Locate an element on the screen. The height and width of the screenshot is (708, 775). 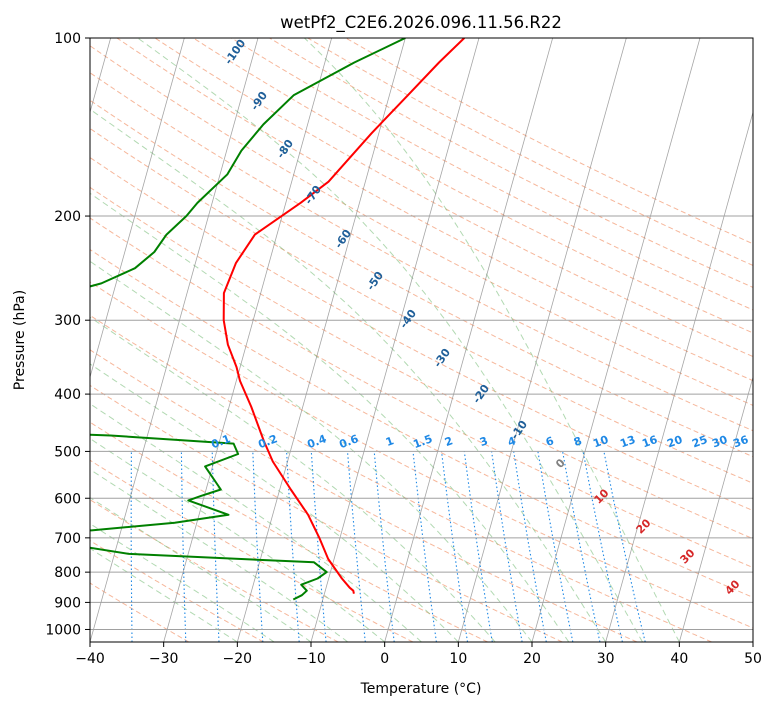
x-tick-label: 50 is located at coordinates (753, 659).